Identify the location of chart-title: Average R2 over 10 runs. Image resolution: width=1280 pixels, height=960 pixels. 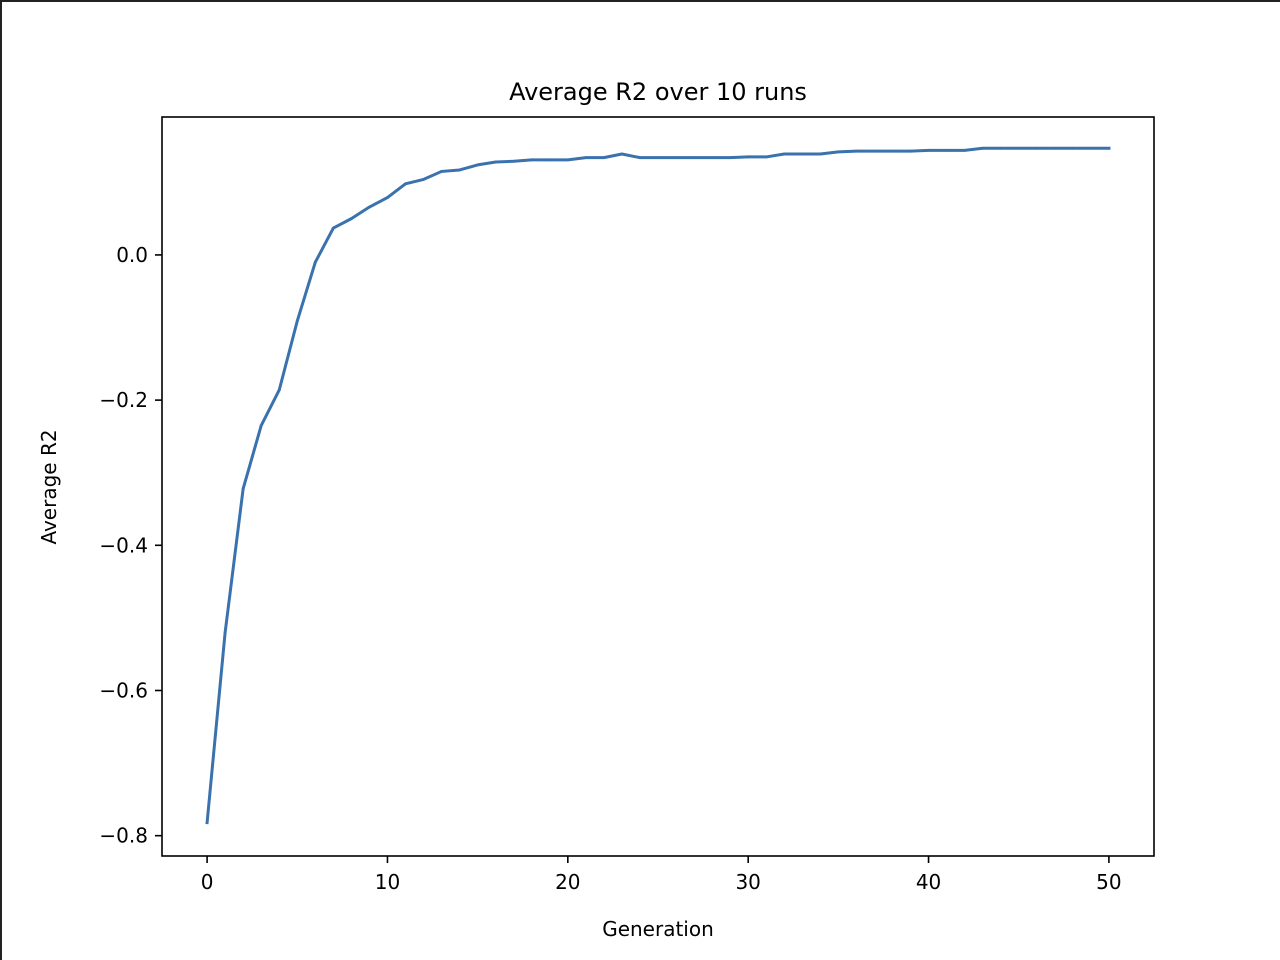
(658, 92).